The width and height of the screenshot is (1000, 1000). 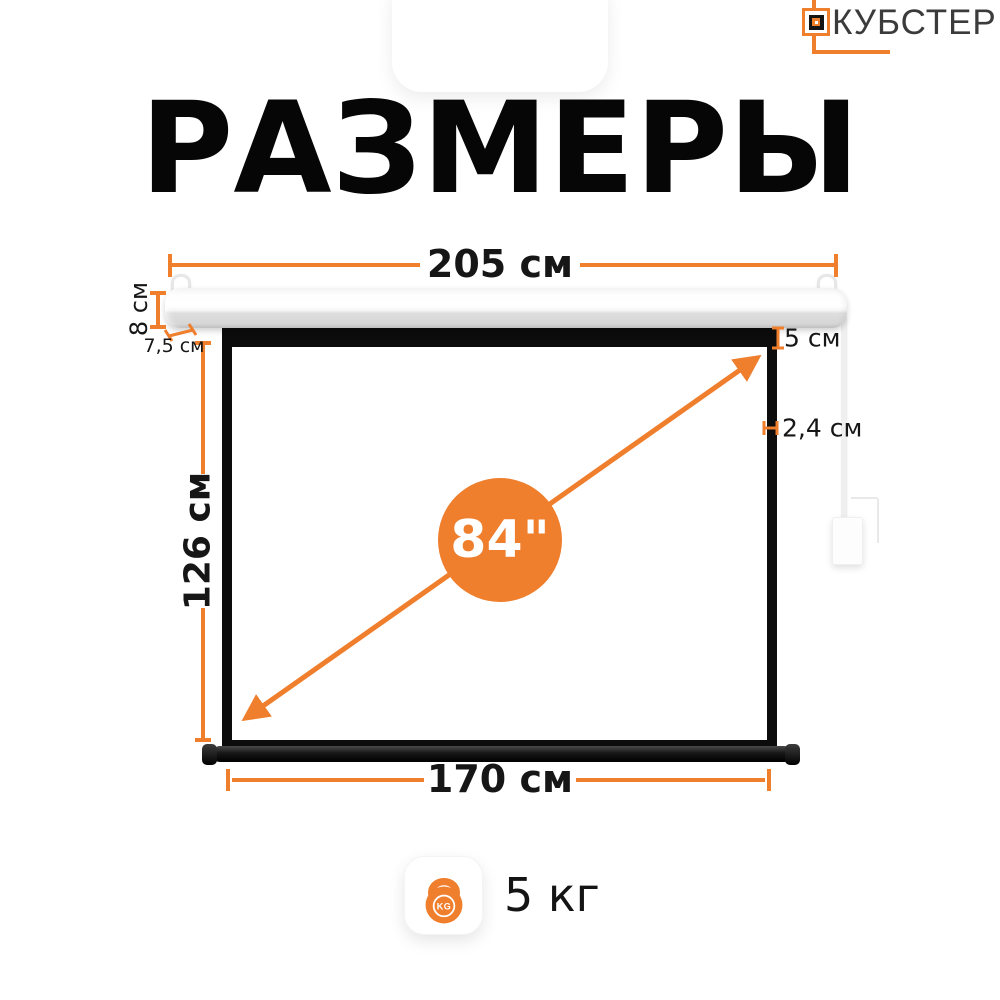 What do you see at coordinates (500, 148) in the screenshot?
I see `page-title: РАЗМЕРЫ` at bounding box center [500, 148].